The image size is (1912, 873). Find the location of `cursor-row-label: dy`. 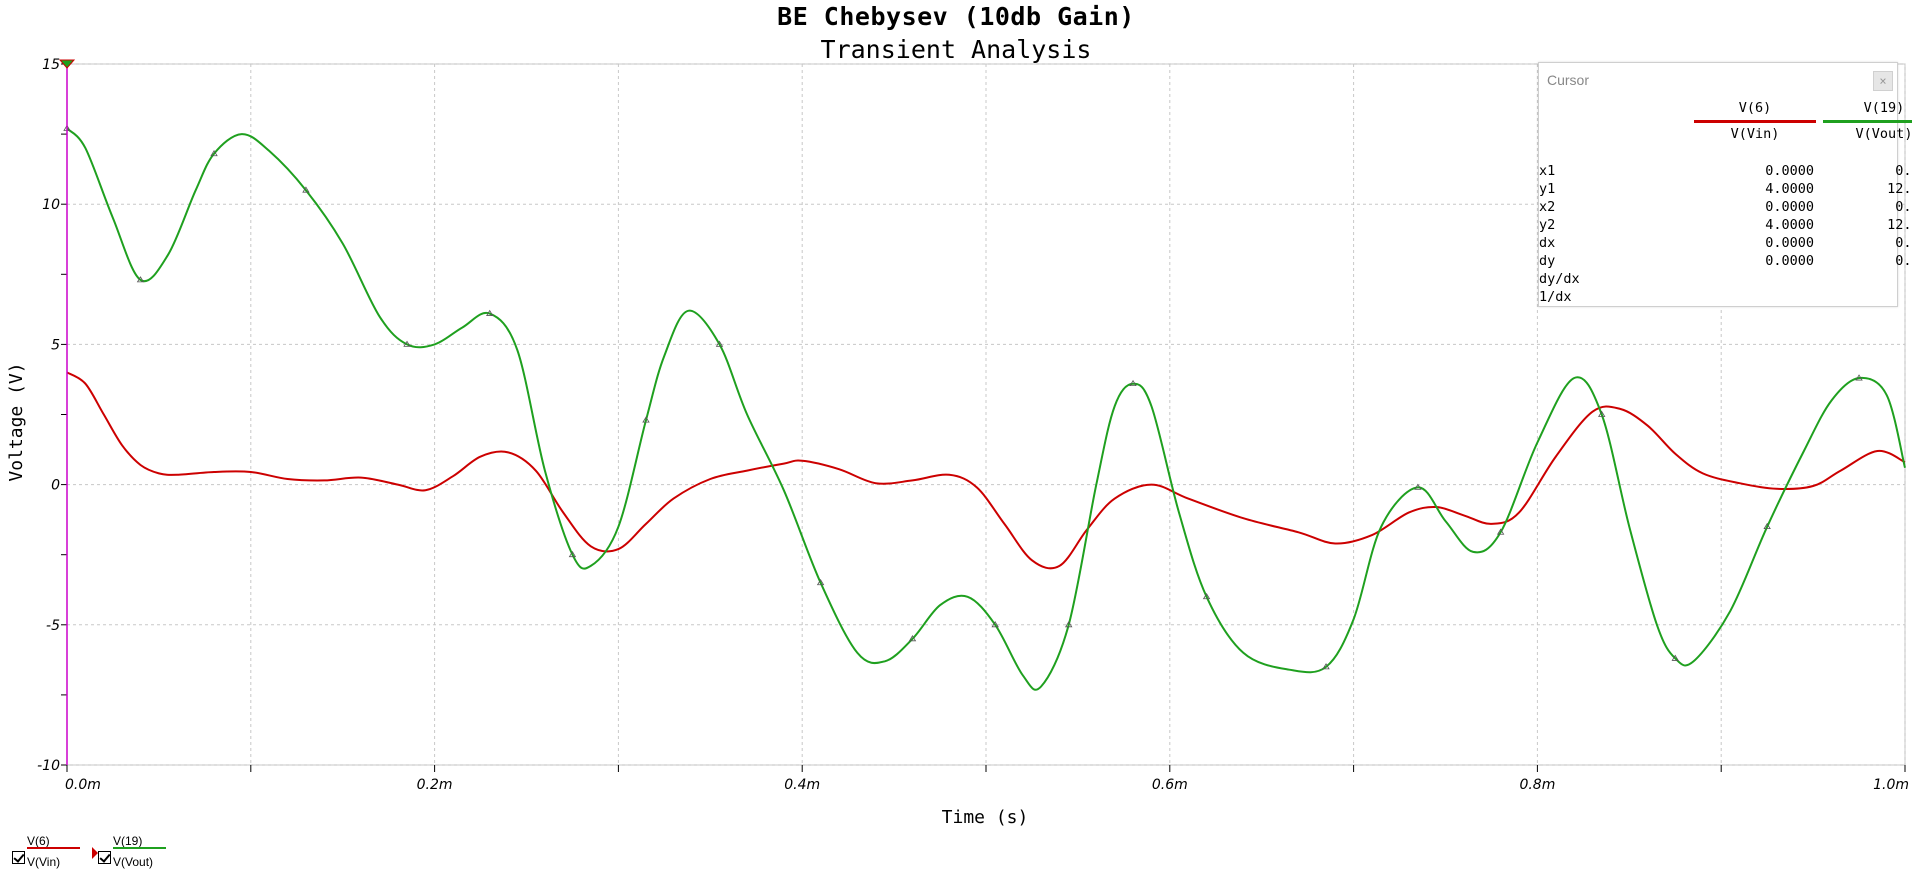

cursor-row-label: dy is located at coordinates (1547, 261).